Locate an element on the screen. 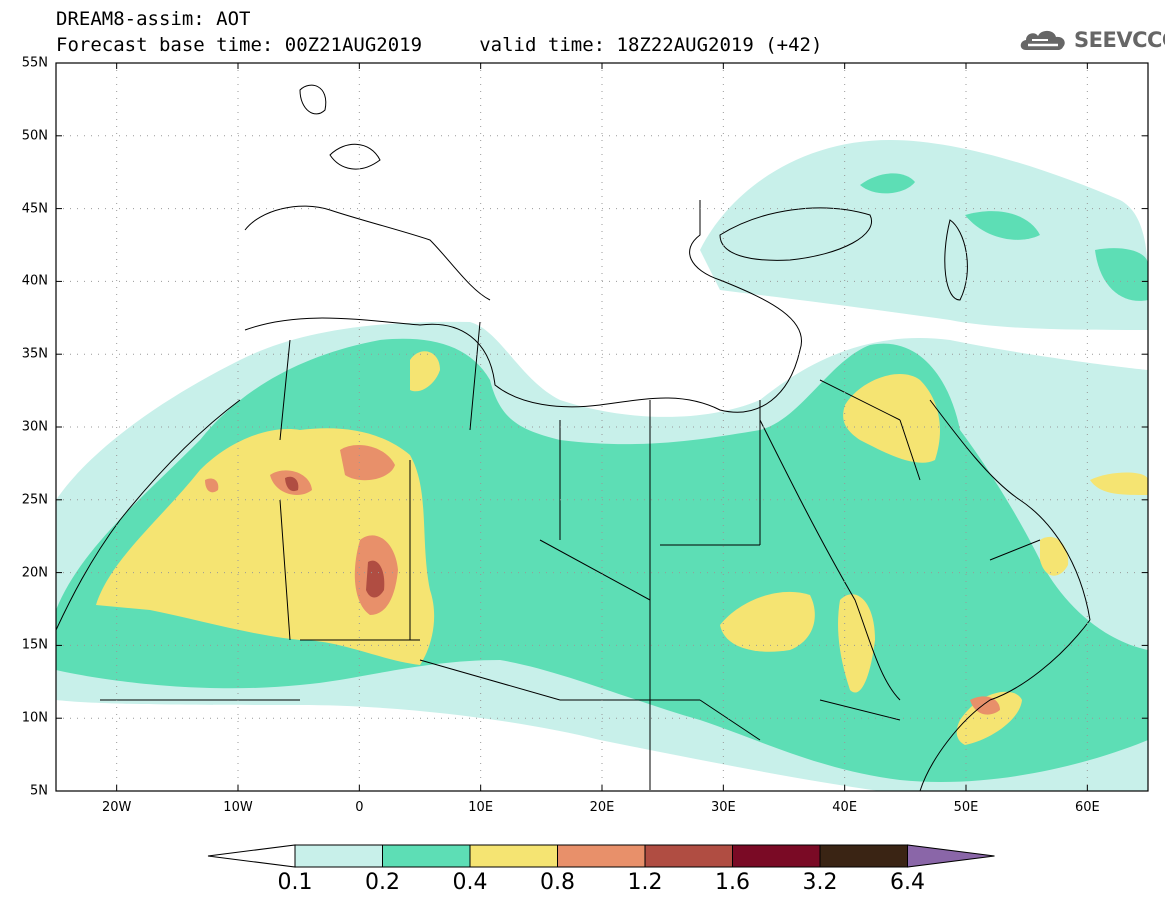 This screenshot has width=1165, height=905. colorbar-over-arrow is located at coordinates (951, 856).